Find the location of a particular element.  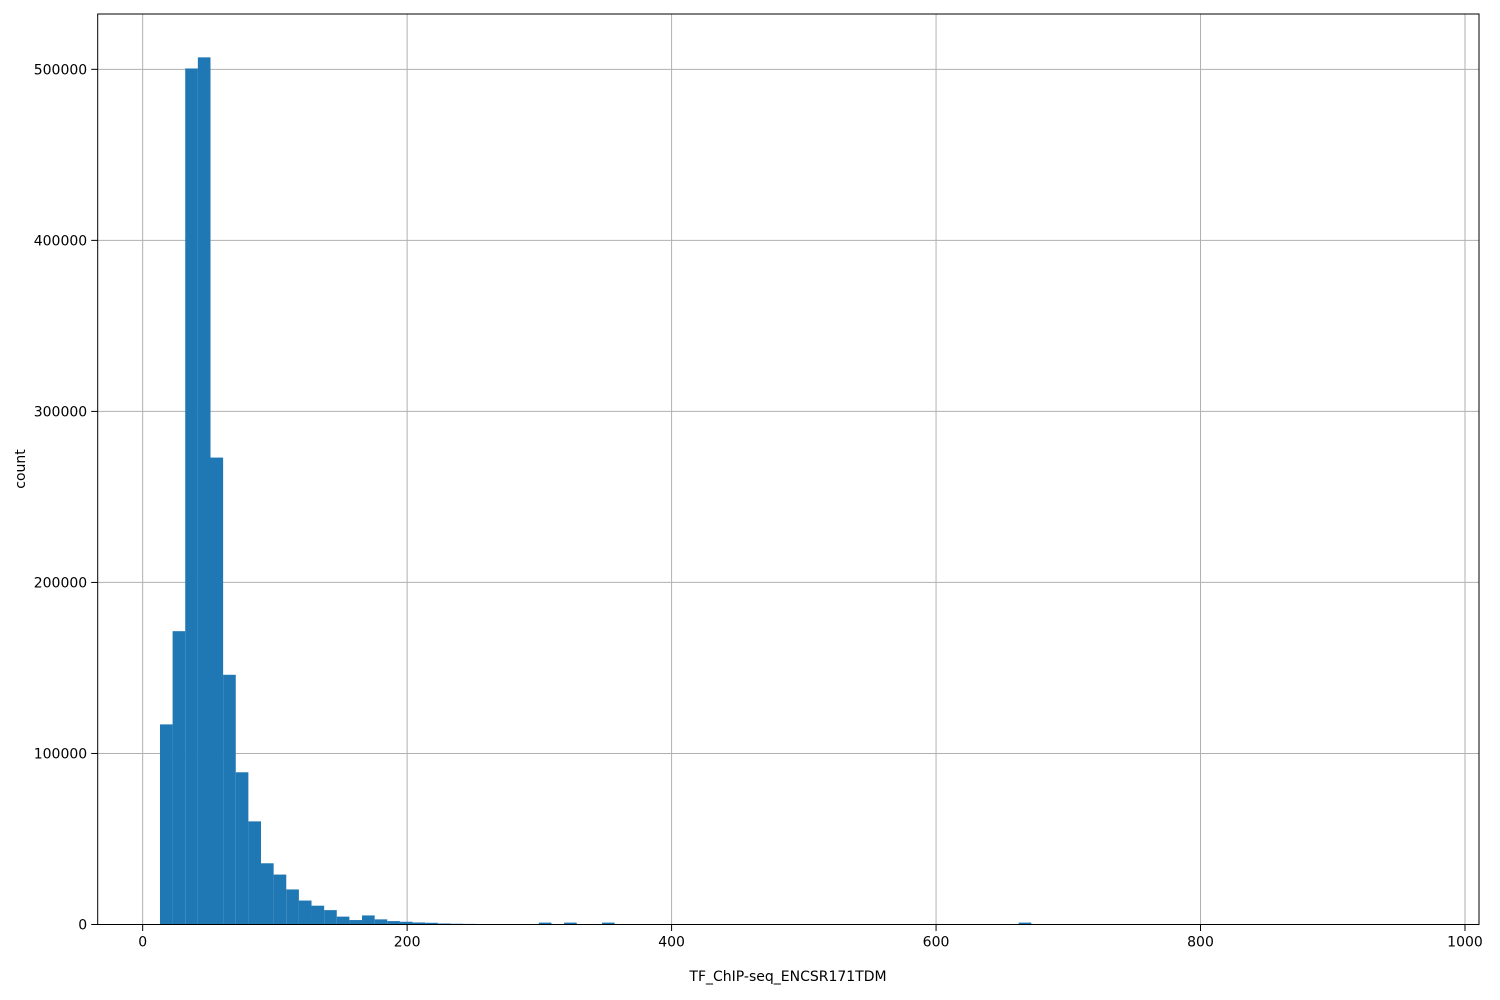

x-axis-label: TF_ChIP-seq_ENCSR171TDM is located at coordinates (788, 977).